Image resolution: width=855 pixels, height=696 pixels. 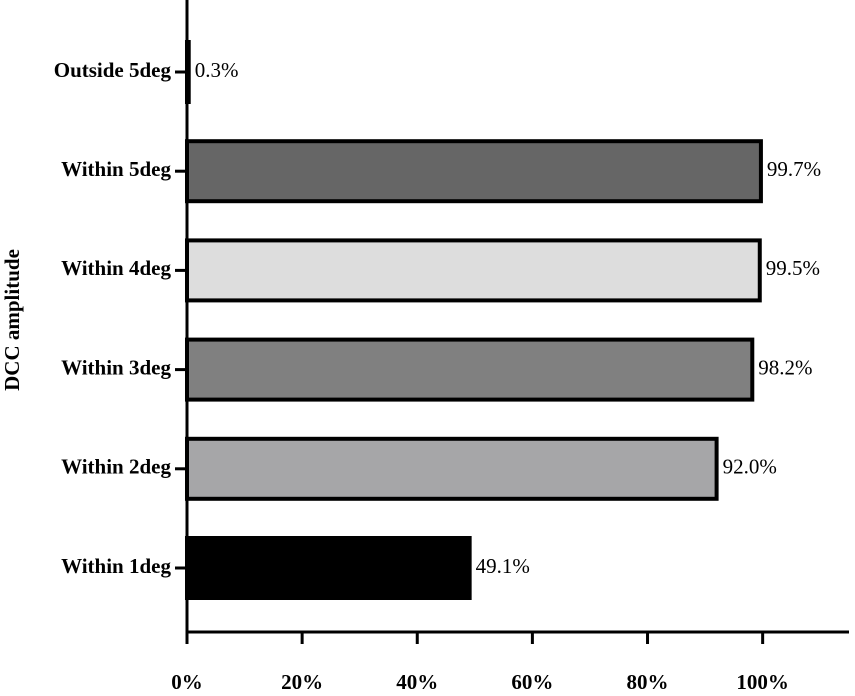 What do you see at coordinates (750, 467) in the screenshot?
I see `data-label: 92.0%` at bounding box center [750, 467].